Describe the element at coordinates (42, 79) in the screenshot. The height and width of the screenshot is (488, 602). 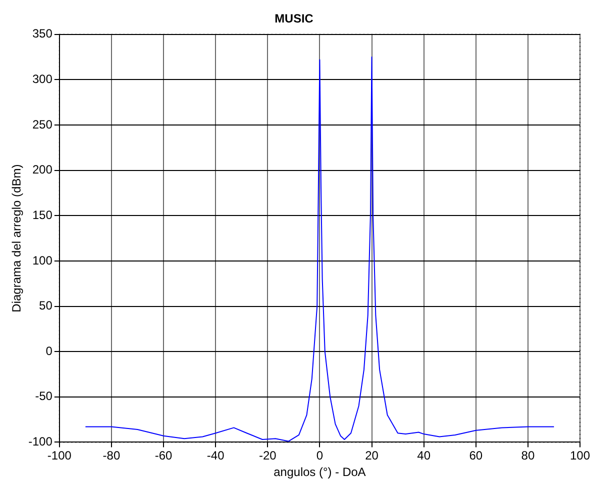
I see `y-tick-label: 300` at that location.